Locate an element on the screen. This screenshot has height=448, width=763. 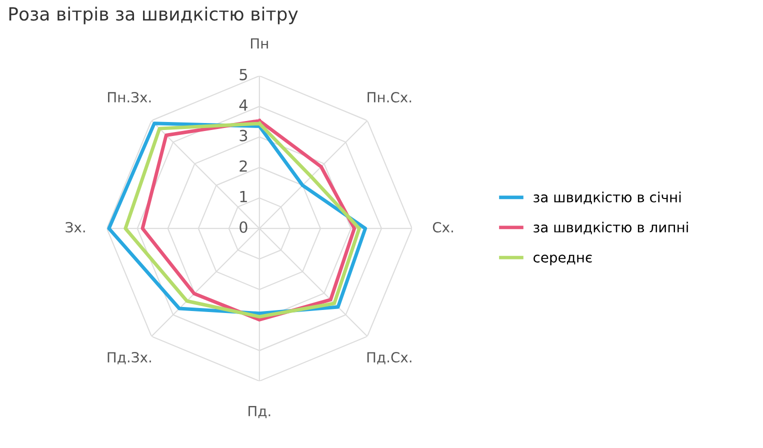
spoke-label: Пн is located at coordinates (259, 43).